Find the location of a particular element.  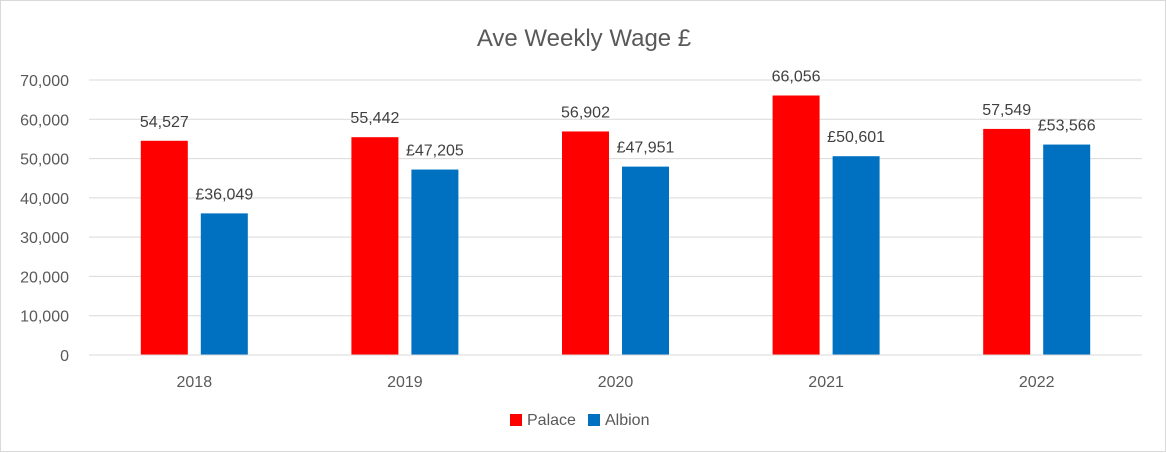

bar-albion-2019 is located at coordinates (435, 262).